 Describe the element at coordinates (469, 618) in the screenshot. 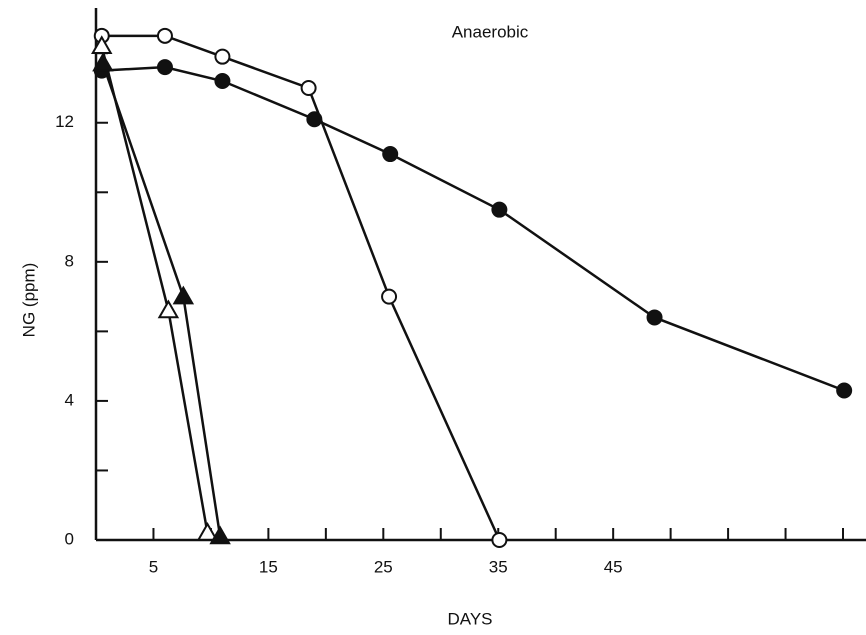

I see `x-axis-label: DAYS` at that location.